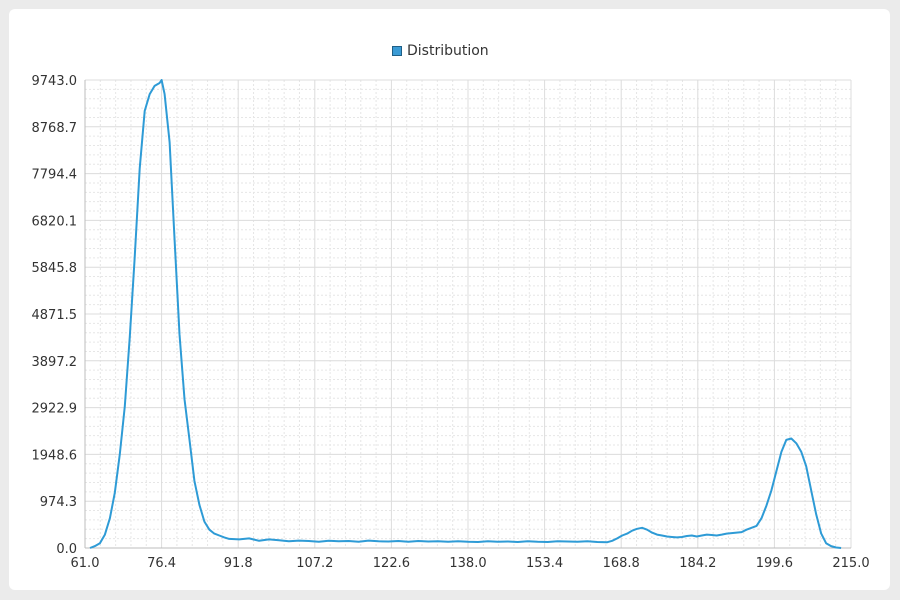 This screenshot has height=600, width=900. What do you see at coordinates (55, 128) in the screenshot?
I see `y-tick-label: 8768.7` at bounding box center [55, 128].